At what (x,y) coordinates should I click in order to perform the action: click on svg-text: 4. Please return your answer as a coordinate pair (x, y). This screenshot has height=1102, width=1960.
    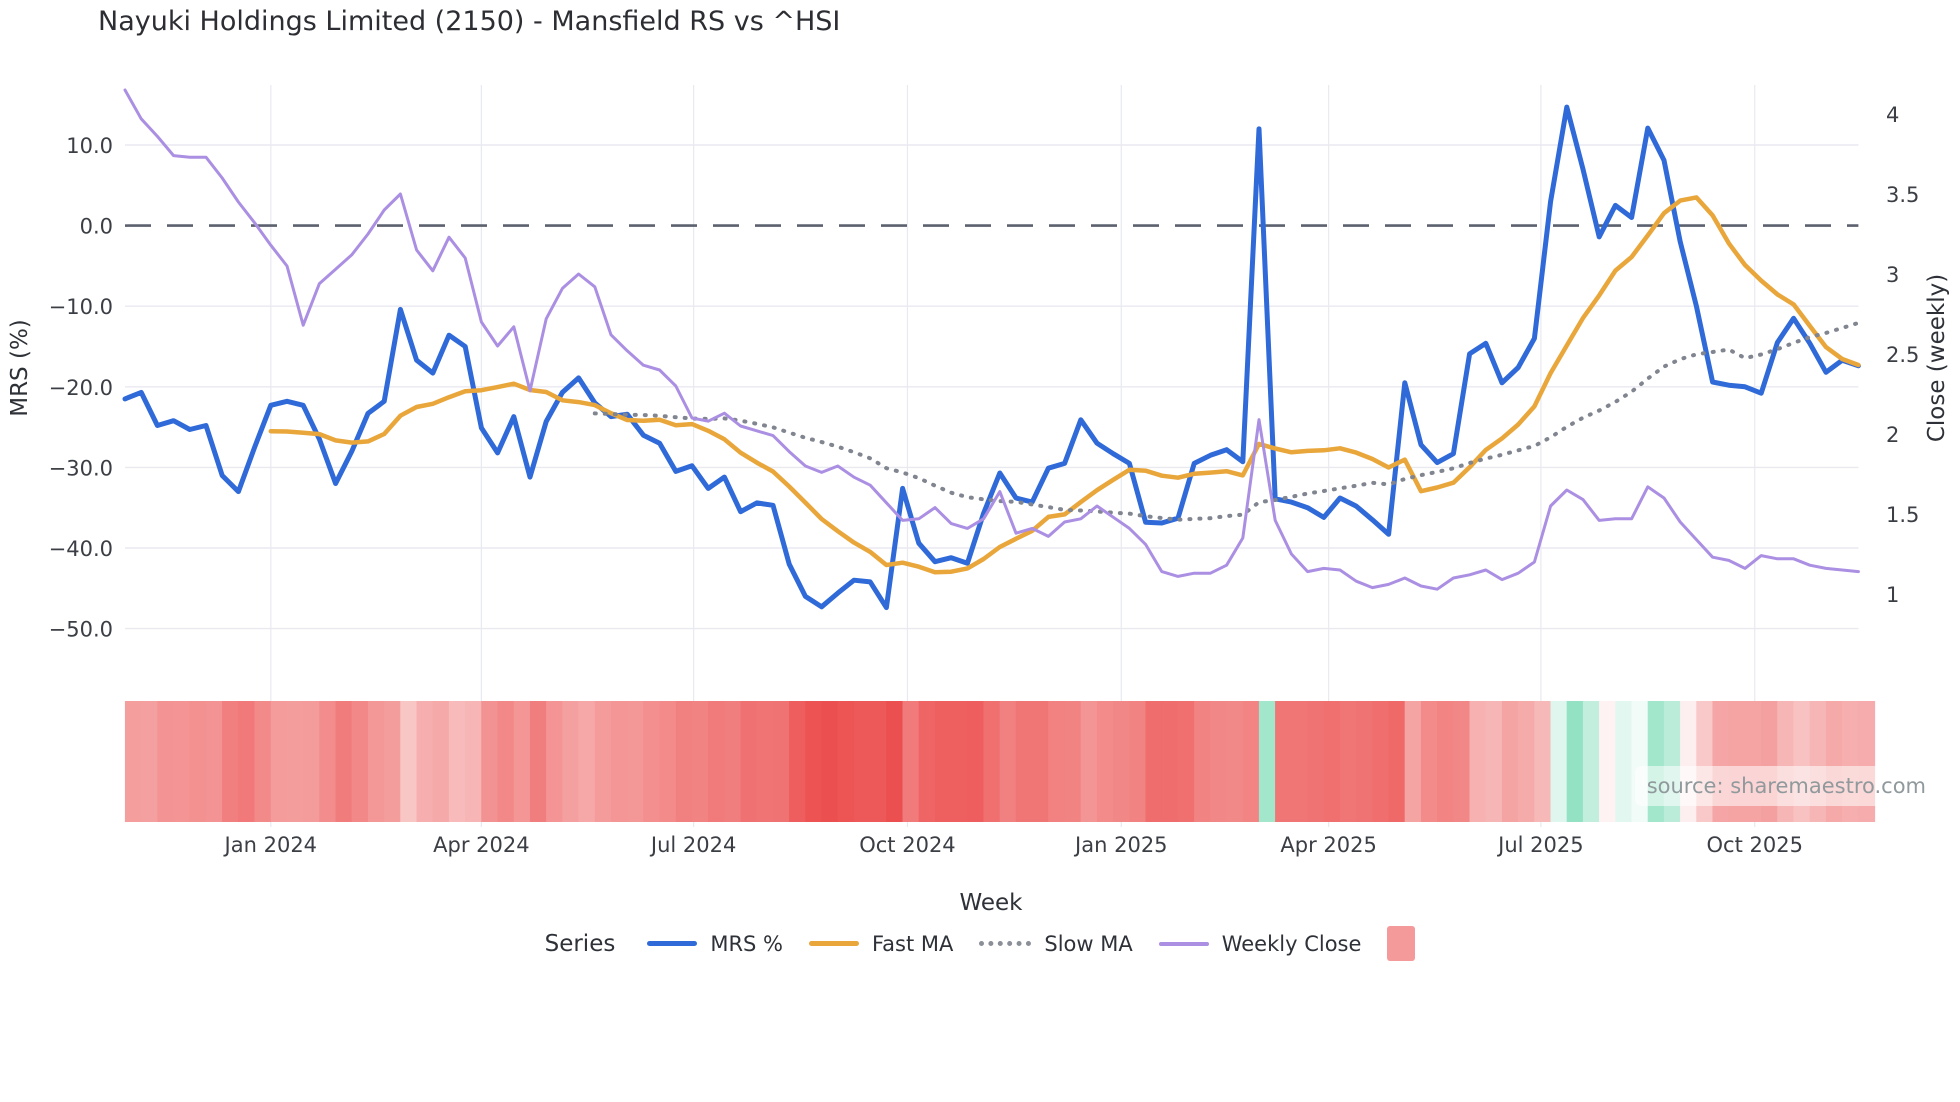
    Looking at the image, I should click on (1892, 115).